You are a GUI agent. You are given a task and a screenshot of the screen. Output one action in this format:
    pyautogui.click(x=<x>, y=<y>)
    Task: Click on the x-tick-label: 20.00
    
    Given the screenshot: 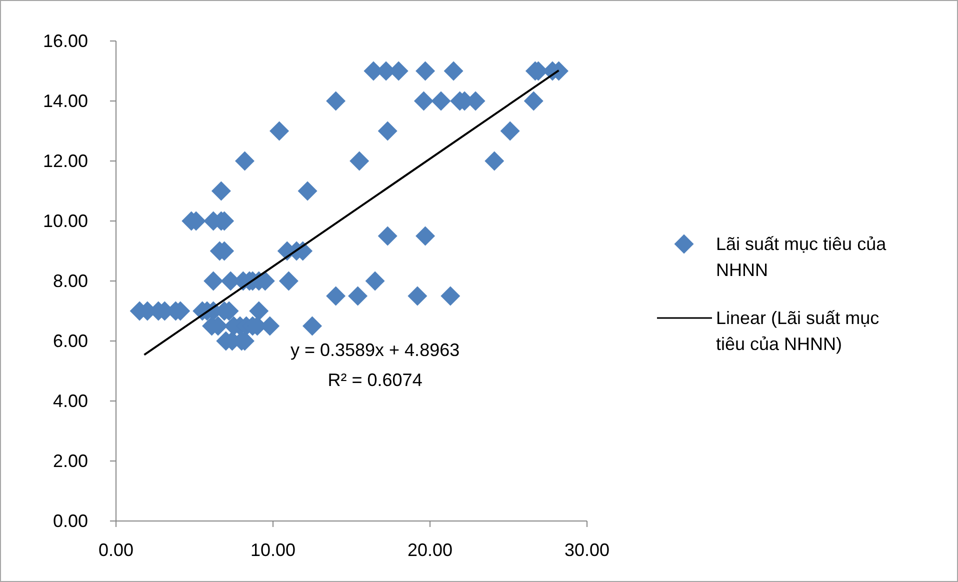 What is the action you would take?
    pyautogui.click(x=430, y=550)
    